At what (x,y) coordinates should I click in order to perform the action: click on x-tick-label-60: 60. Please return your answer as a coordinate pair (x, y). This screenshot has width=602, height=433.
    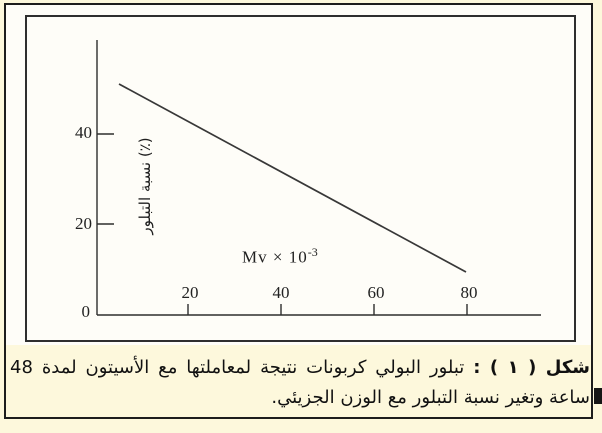
    Looking at the image, I should click on (376, 292).